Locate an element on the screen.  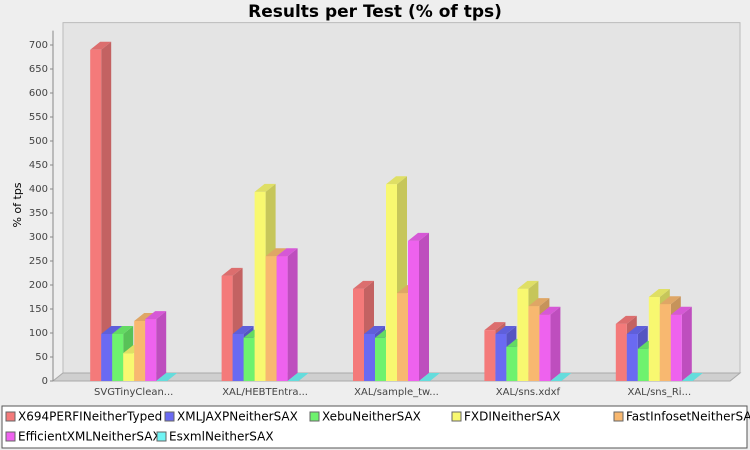
legend-label: FXDINeitherSAX is located at coordinates (512, 417).